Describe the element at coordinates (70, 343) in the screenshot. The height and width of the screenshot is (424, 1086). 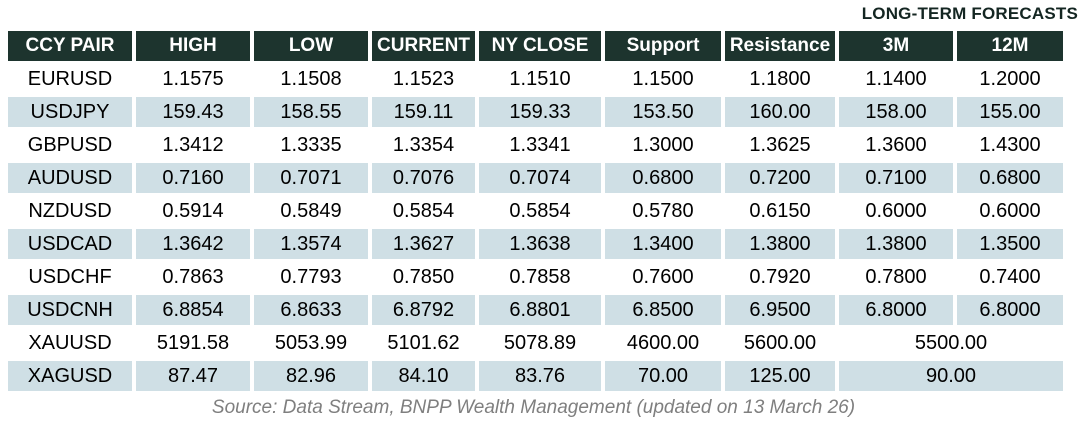
I see `cell-pair: XAUUSD` at that location.